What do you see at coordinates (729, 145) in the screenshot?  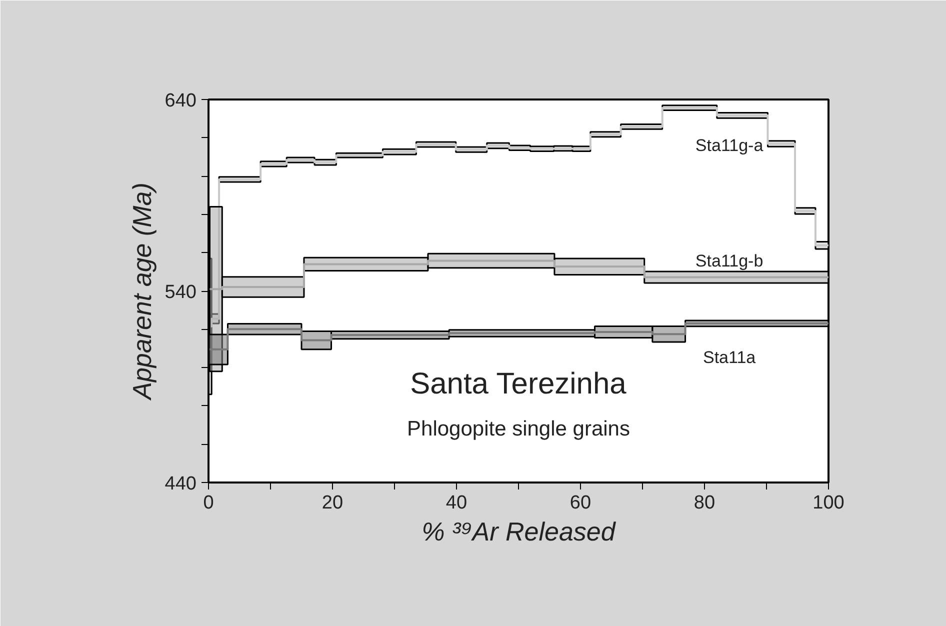 I see `series-label: Sta11g-a` at bounding box center [729, 145].